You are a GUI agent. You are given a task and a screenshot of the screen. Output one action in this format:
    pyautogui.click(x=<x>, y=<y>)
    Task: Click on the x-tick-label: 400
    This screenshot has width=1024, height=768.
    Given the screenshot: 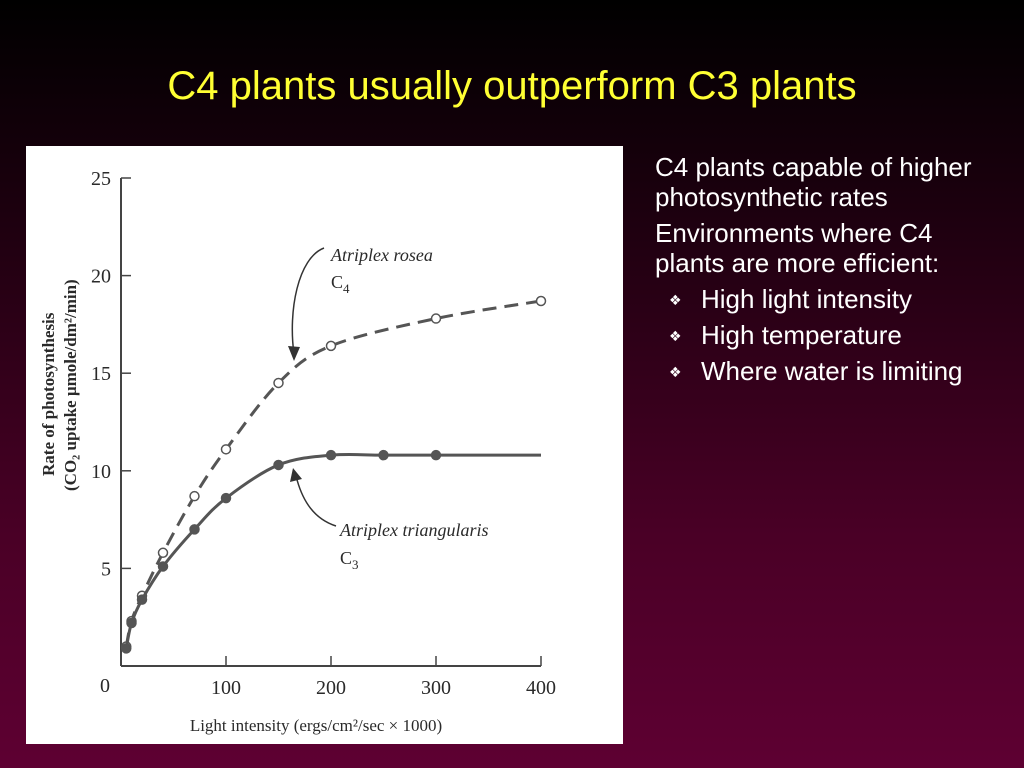 What is the action you would take?
    pyautogui.click(x=541, y=688)
    